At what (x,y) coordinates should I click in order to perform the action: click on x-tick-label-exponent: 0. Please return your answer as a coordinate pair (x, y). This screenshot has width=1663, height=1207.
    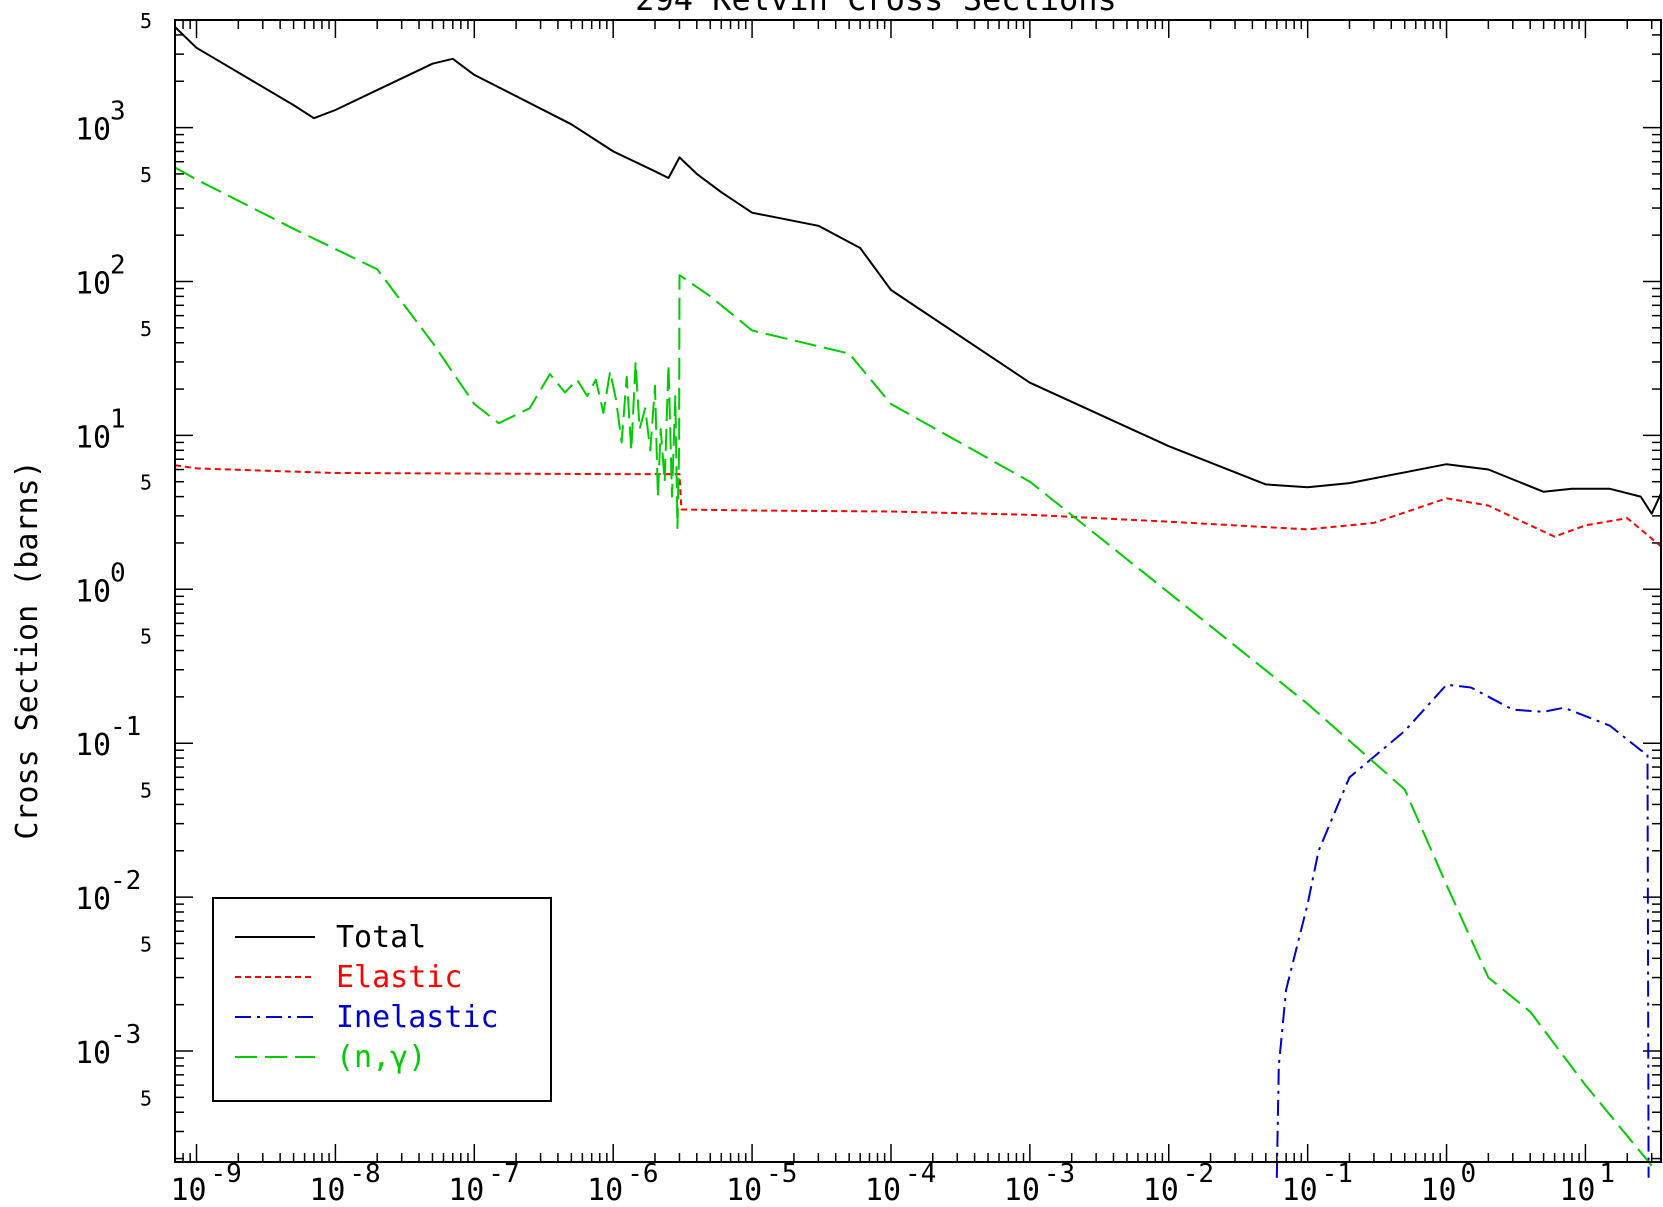
    Looking at the image, I should click on (1469, 1174).